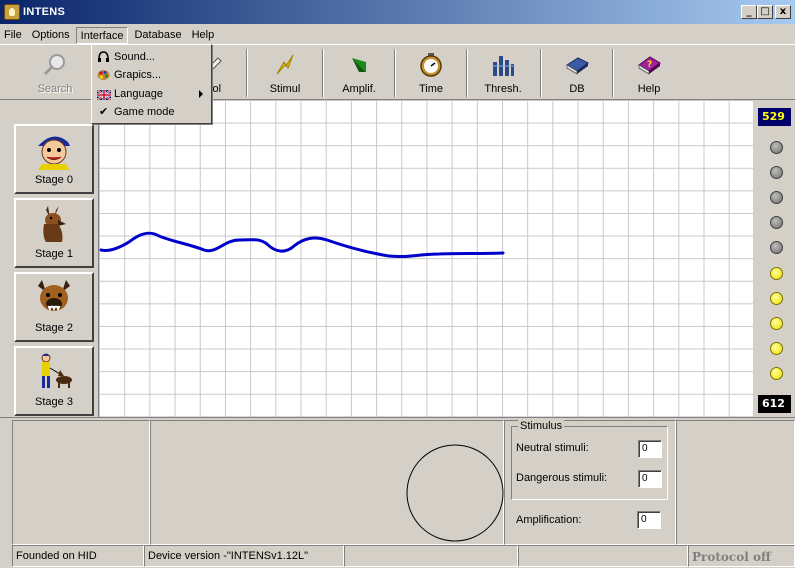  What do you see at coordinates (650, 449) in the screenshot?
I see `neutral-stimuli-value: 0` at bounding box center [650, 449].